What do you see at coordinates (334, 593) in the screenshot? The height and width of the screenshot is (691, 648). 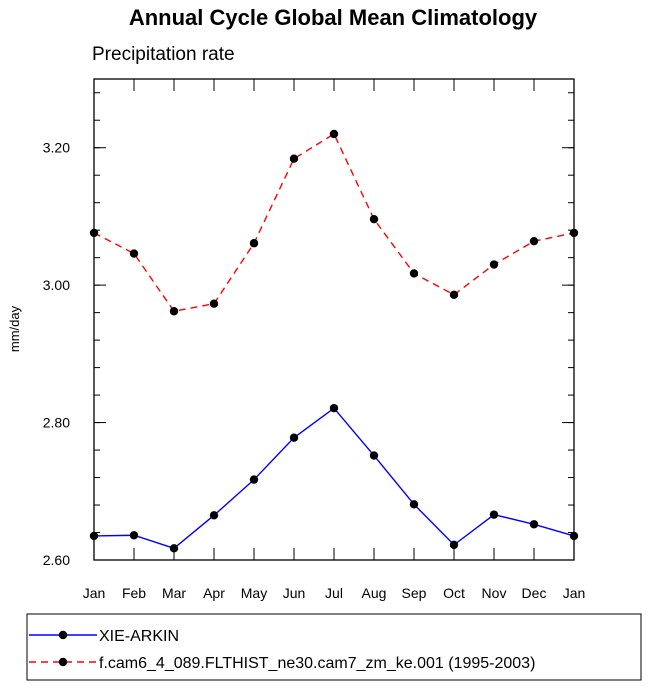 I see `x-tick-label: Jul` at bounding box center [334, 593].